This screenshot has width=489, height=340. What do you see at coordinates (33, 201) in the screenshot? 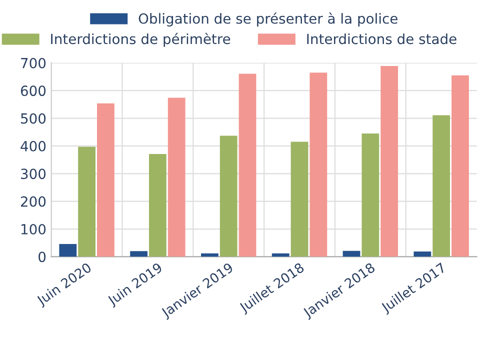
I see `y-tick-label: 200` at bounding box center [33, 201].